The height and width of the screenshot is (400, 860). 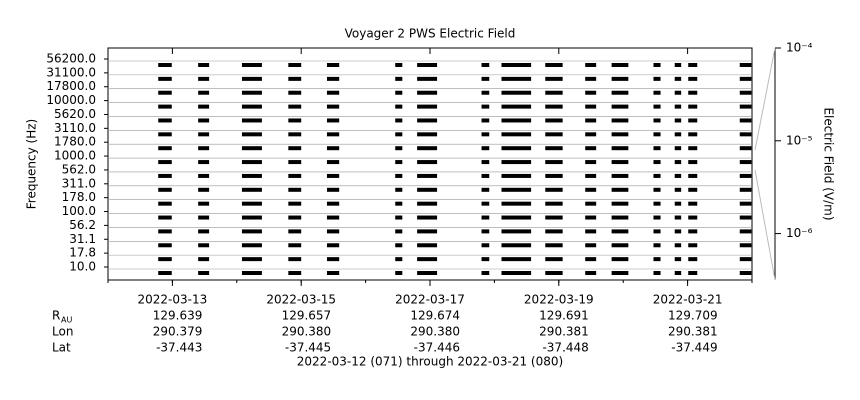 I want to click on y-tick-label: 1780.0, so click(x=75, y=142).